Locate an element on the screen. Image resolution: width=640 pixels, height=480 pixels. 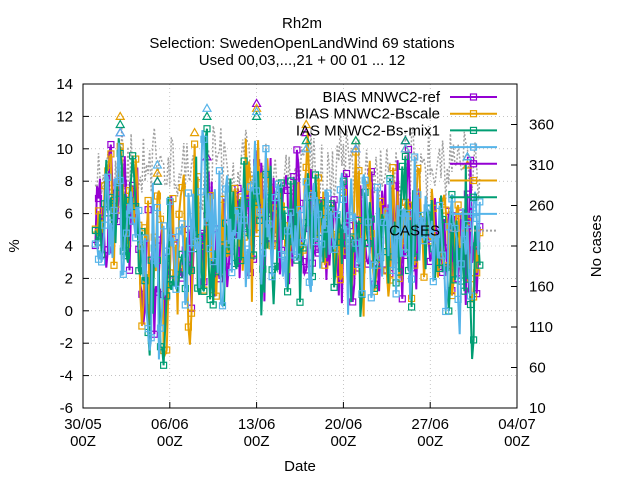
x-tick-label: 30/05 is located at coordinates (83, 424).